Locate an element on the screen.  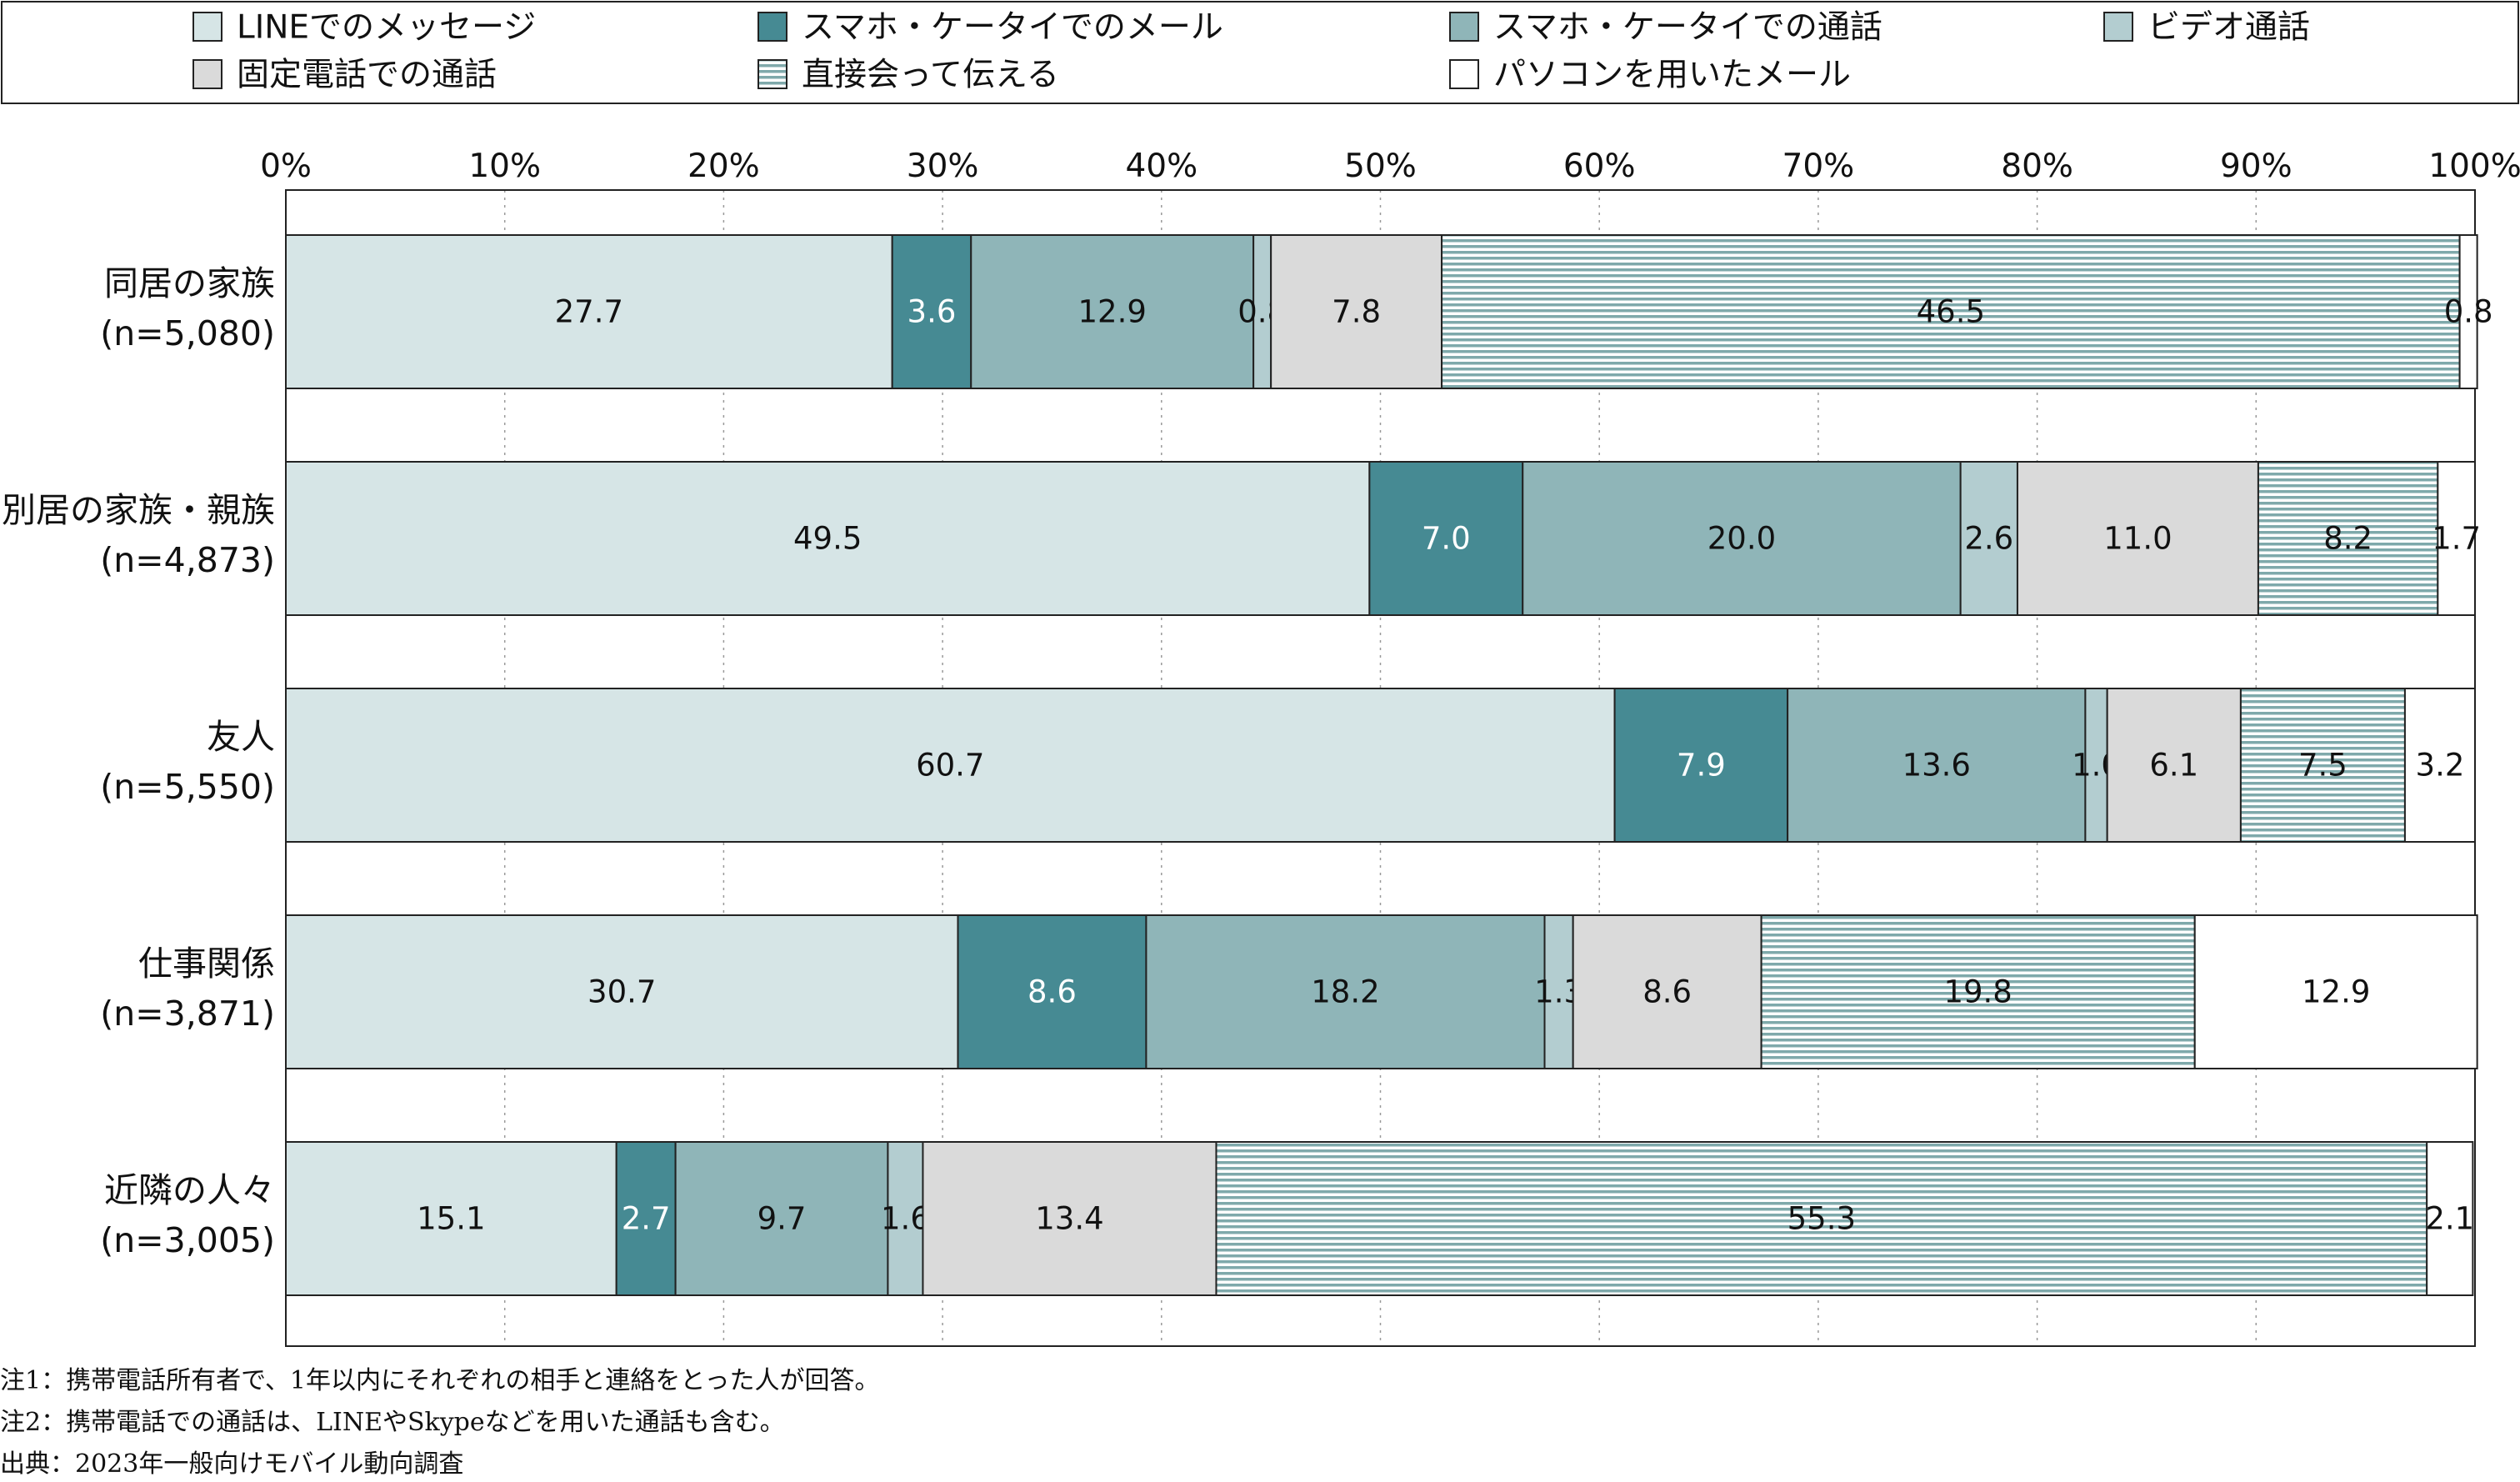
data-label: 15.1 is located at coordinates (451, 1219).